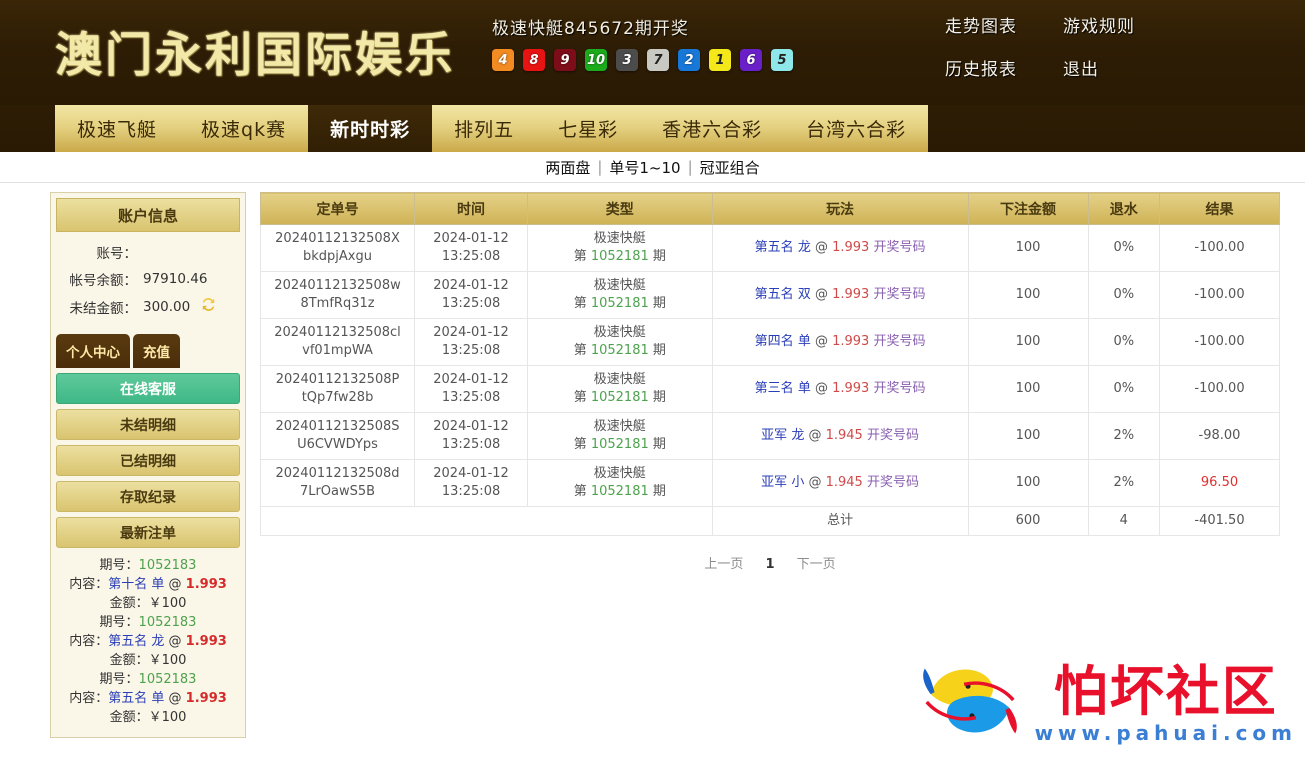 Image resolution: width=1305 pixels, height=767 pixels. I want to click on draw-ball-3: 9, so click(565, 60).